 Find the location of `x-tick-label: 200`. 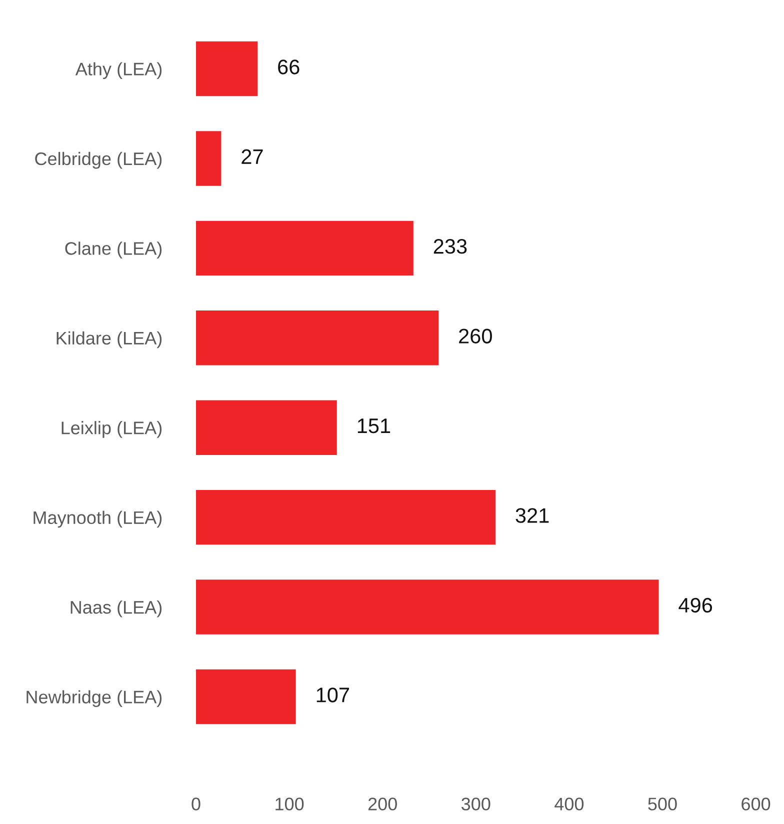

x-tick-label: 200 is located at coordinates (382, 804).